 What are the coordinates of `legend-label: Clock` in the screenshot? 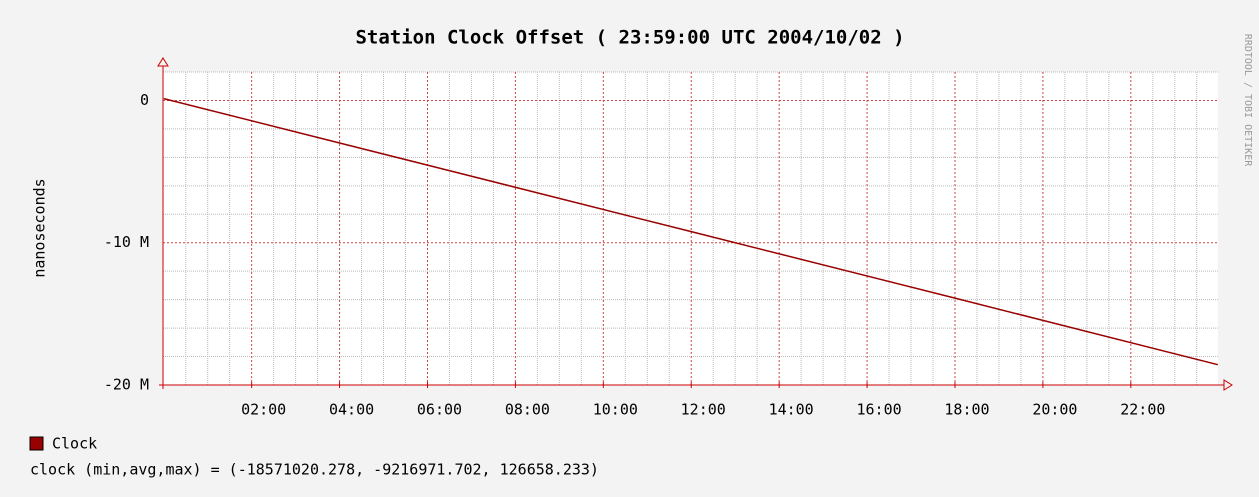 It's located at (74, 444).